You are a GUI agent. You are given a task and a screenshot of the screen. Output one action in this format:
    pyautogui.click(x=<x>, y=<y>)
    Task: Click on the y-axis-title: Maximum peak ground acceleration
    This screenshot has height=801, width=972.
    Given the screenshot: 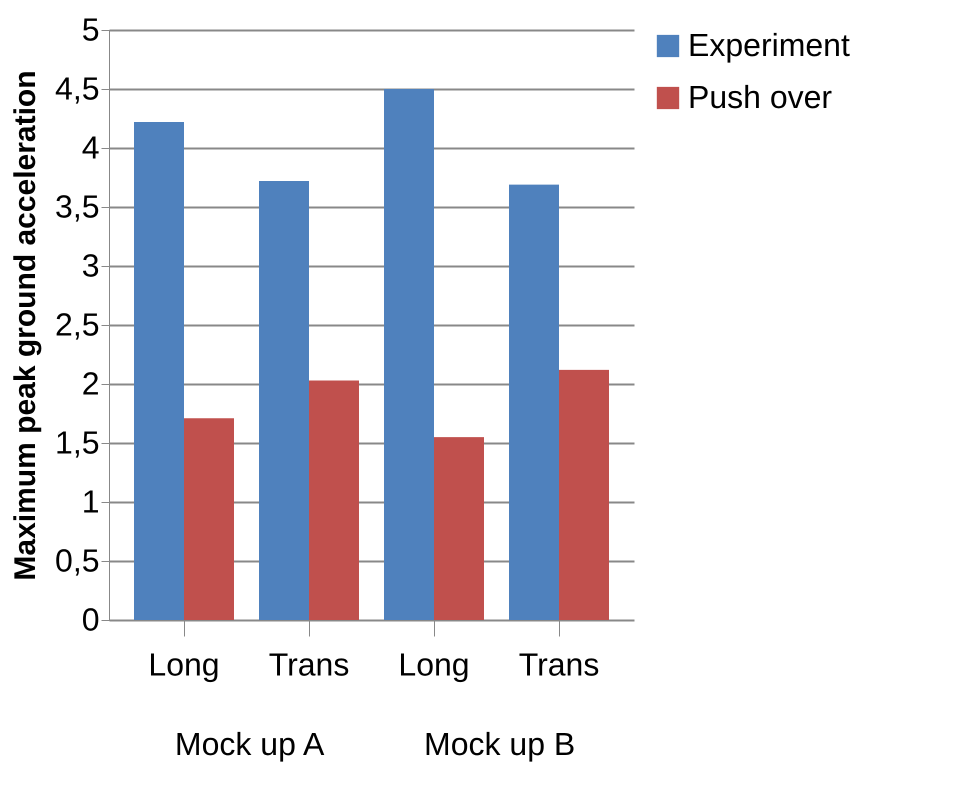 What is the action you would take?
    pyautogui.click(x=25, y=325)
    